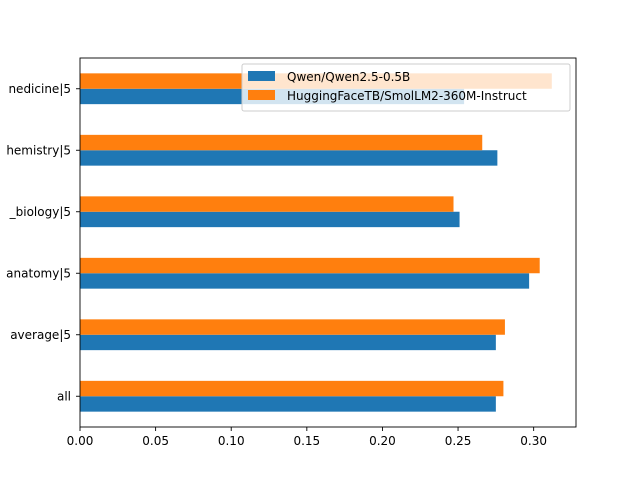  Describe the element at coordinates (40, 335) in the screenshot. I see `y-tick-label: average|5` at that location.